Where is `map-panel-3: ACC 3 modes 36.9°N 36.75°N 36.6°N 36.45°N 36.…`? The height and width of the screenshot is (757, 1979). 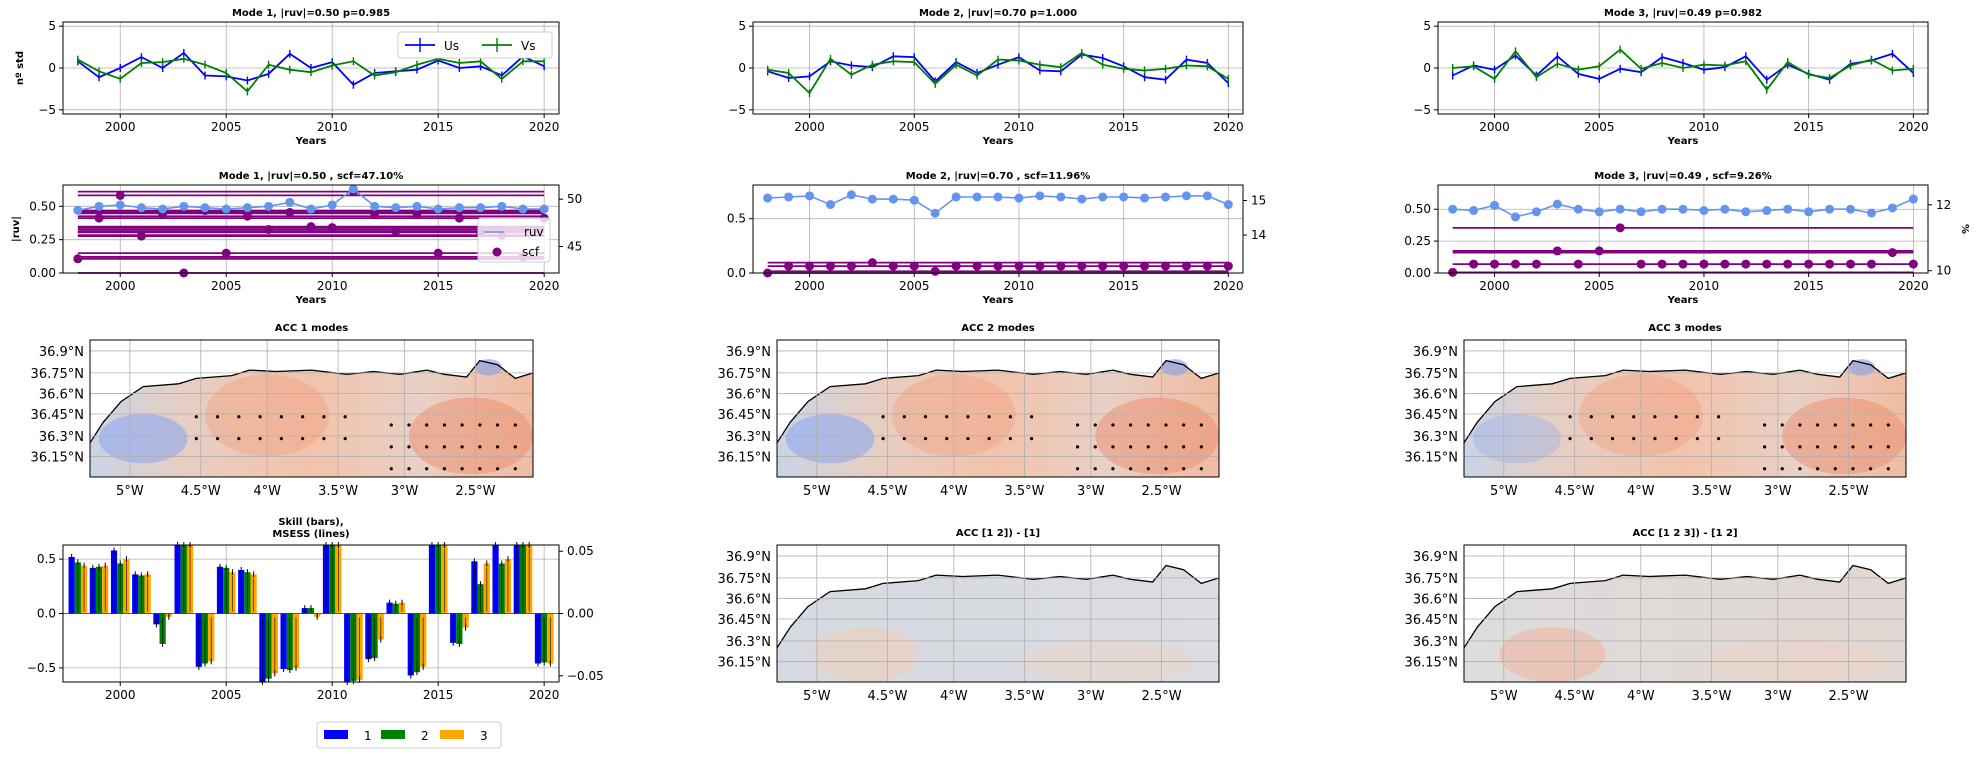
map-panel-3: ACC 3 modes 36.9°N 36.75°N 36.6°N 36.45°N 36.… is located at coordinates (1656, 411).